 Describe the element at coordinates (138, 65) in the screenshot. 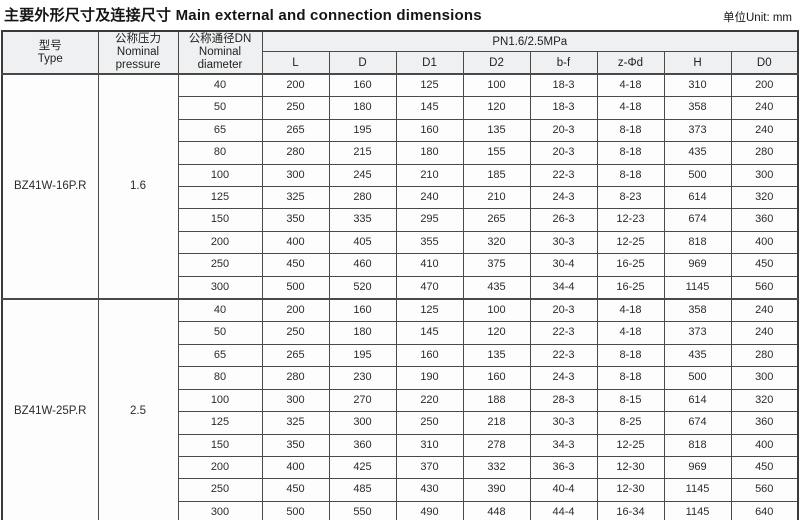

I see `column-header-pressure-en2: pressure` at that location.